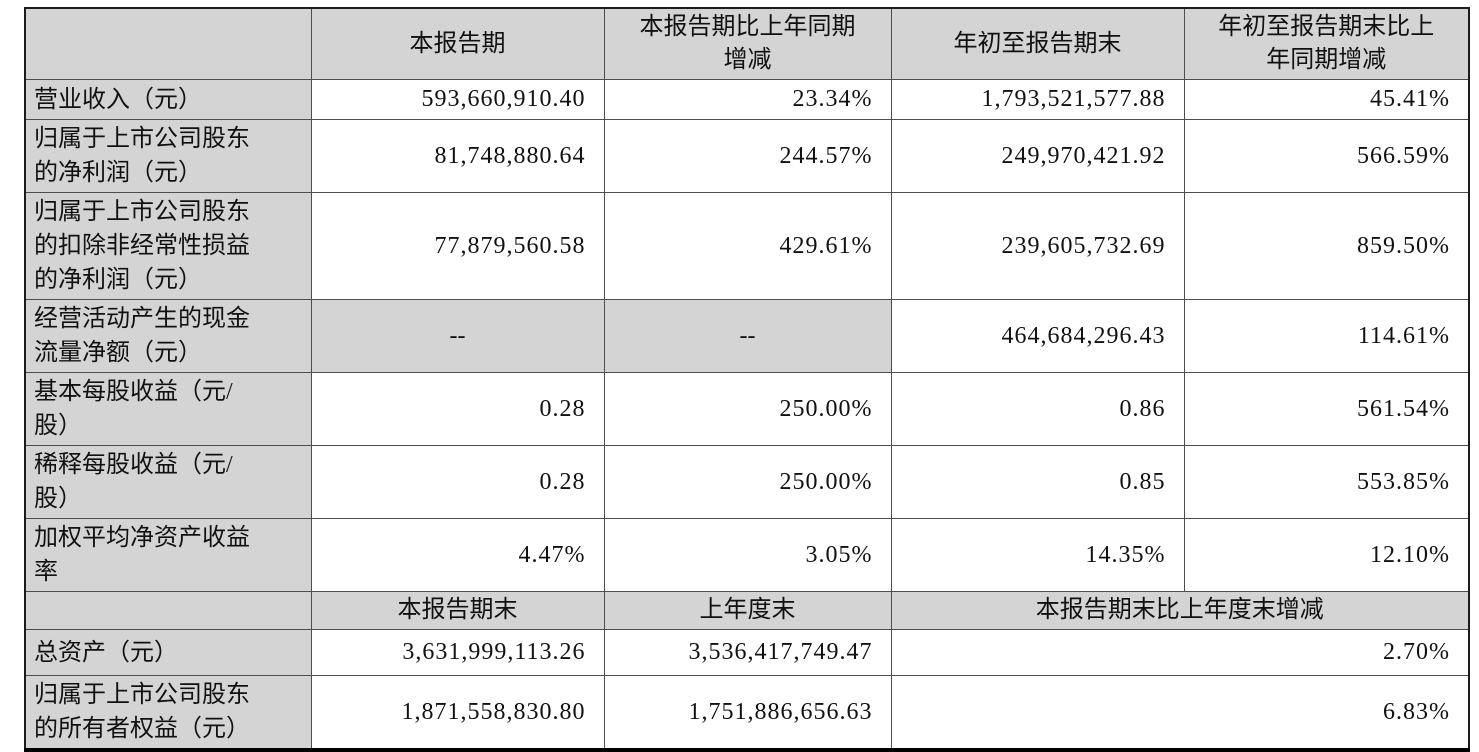 This screenshot has width=1479, height=752. Describe the element at coordinates (1037, 555) in the screenshot. I see `cell-year-to-date: 14.35%` at that location.